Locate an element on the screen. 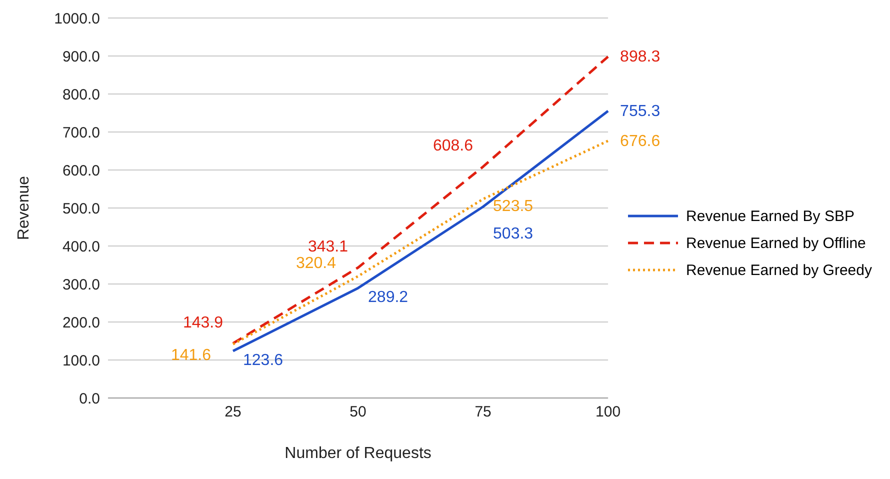 The width and height of the screenshot is (890, 479). data-label: 320.4 is located at coordinates (316, 263).